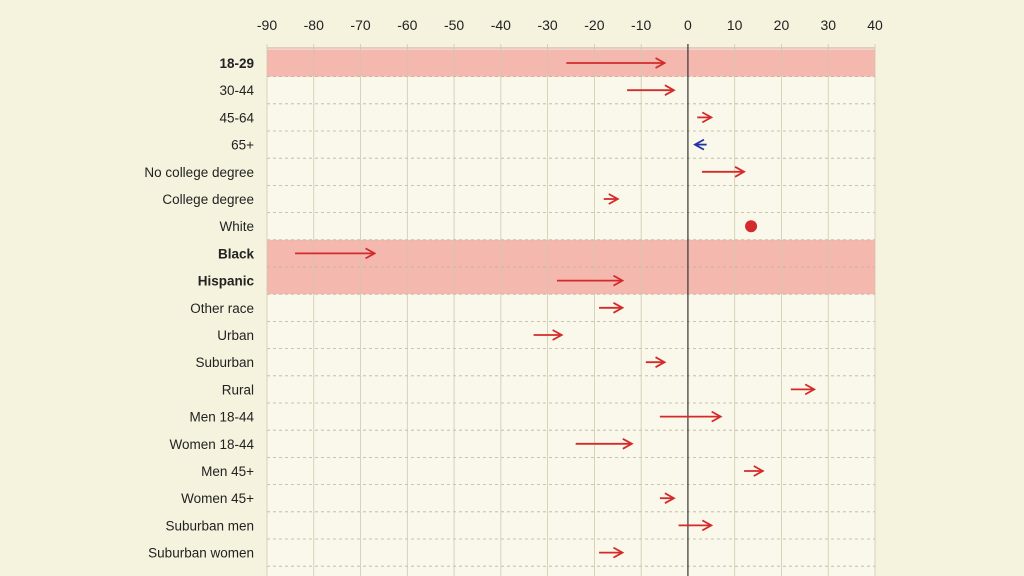 The height and width of the screenshot is (576, 1024). Describe the element at coordinates (782, 25) in the screenshot. I see `x-tick-label: 20` at that location.